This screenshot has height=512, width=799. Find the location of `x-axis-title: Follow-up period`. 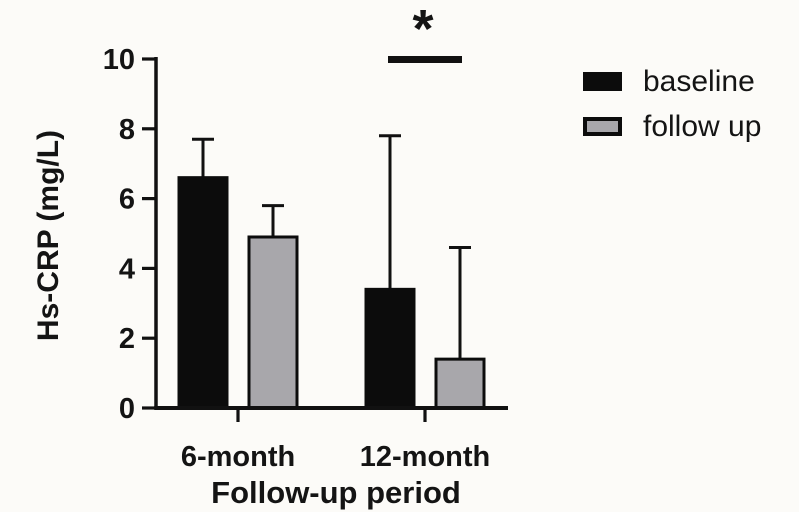

x-axis-title: Follow-up period is located at coordinates (336, 492).